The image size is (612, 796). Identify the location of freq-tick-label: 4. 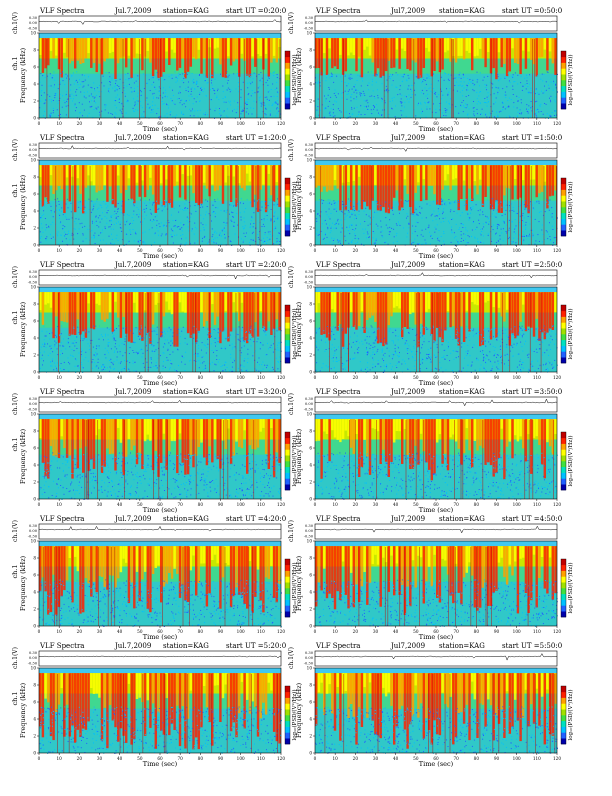
(34, 211).